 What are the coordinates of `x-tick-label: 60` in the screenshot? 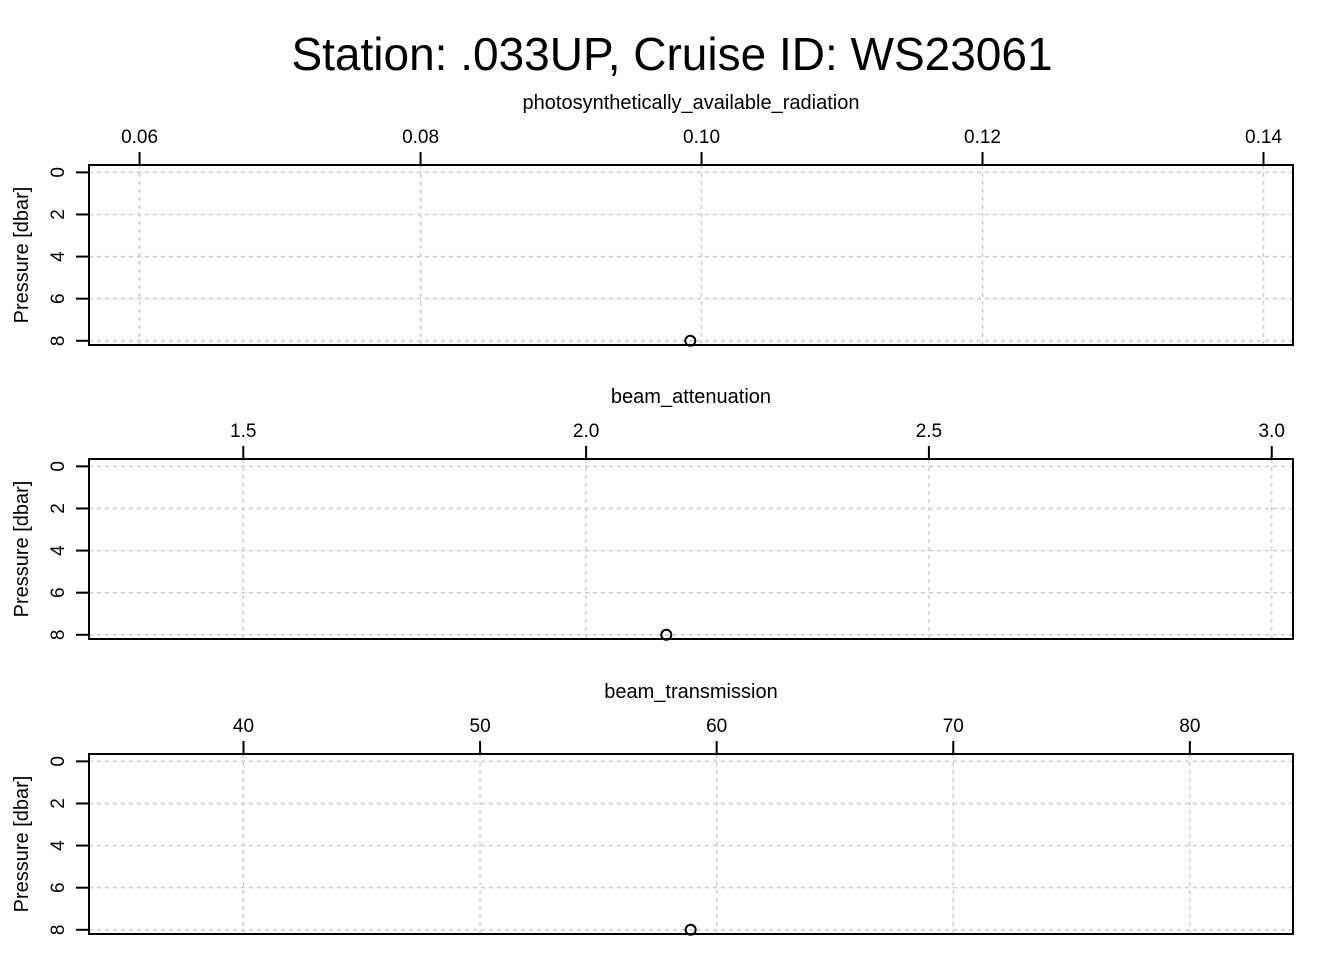 It's located at (716, 726).